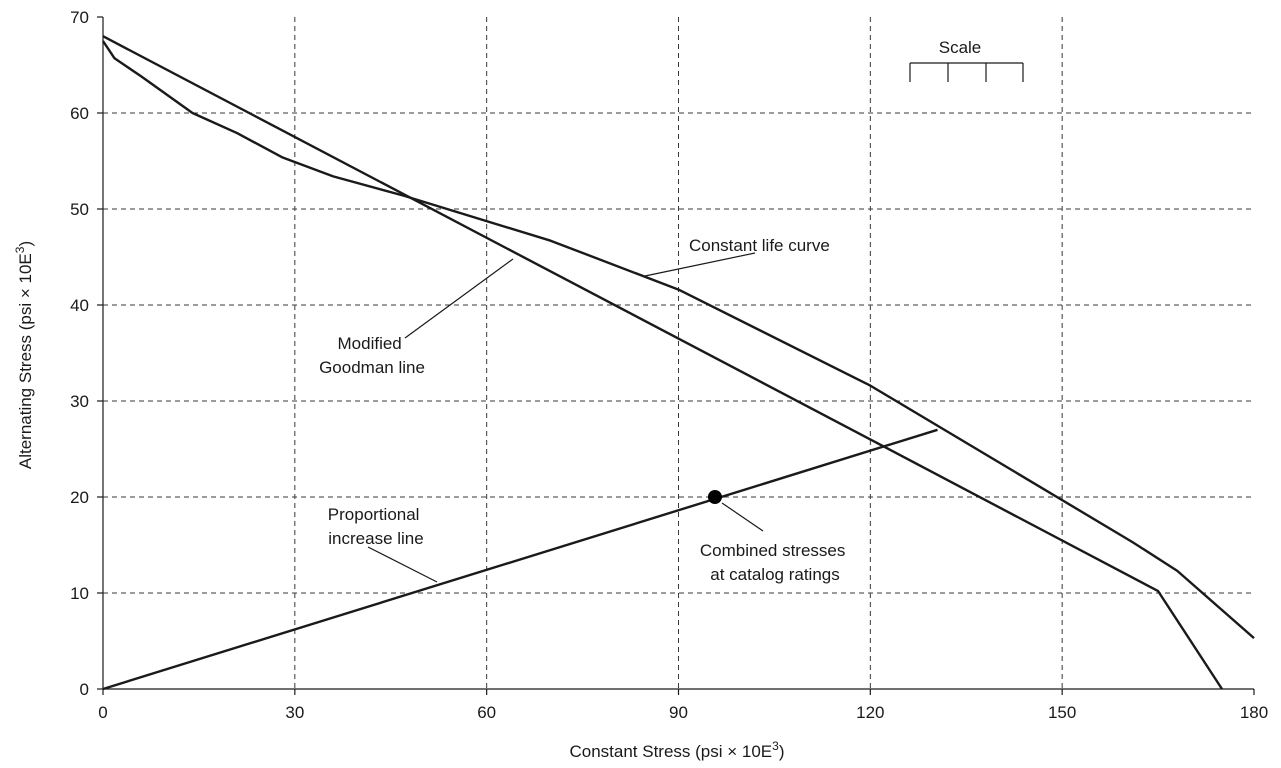 The width and height of the screenshot is (1281, 768). What do you see at coordinates (79, 497) in the screenshot?
I see `y-tick-label: 20` at bounding box center [79, 497].